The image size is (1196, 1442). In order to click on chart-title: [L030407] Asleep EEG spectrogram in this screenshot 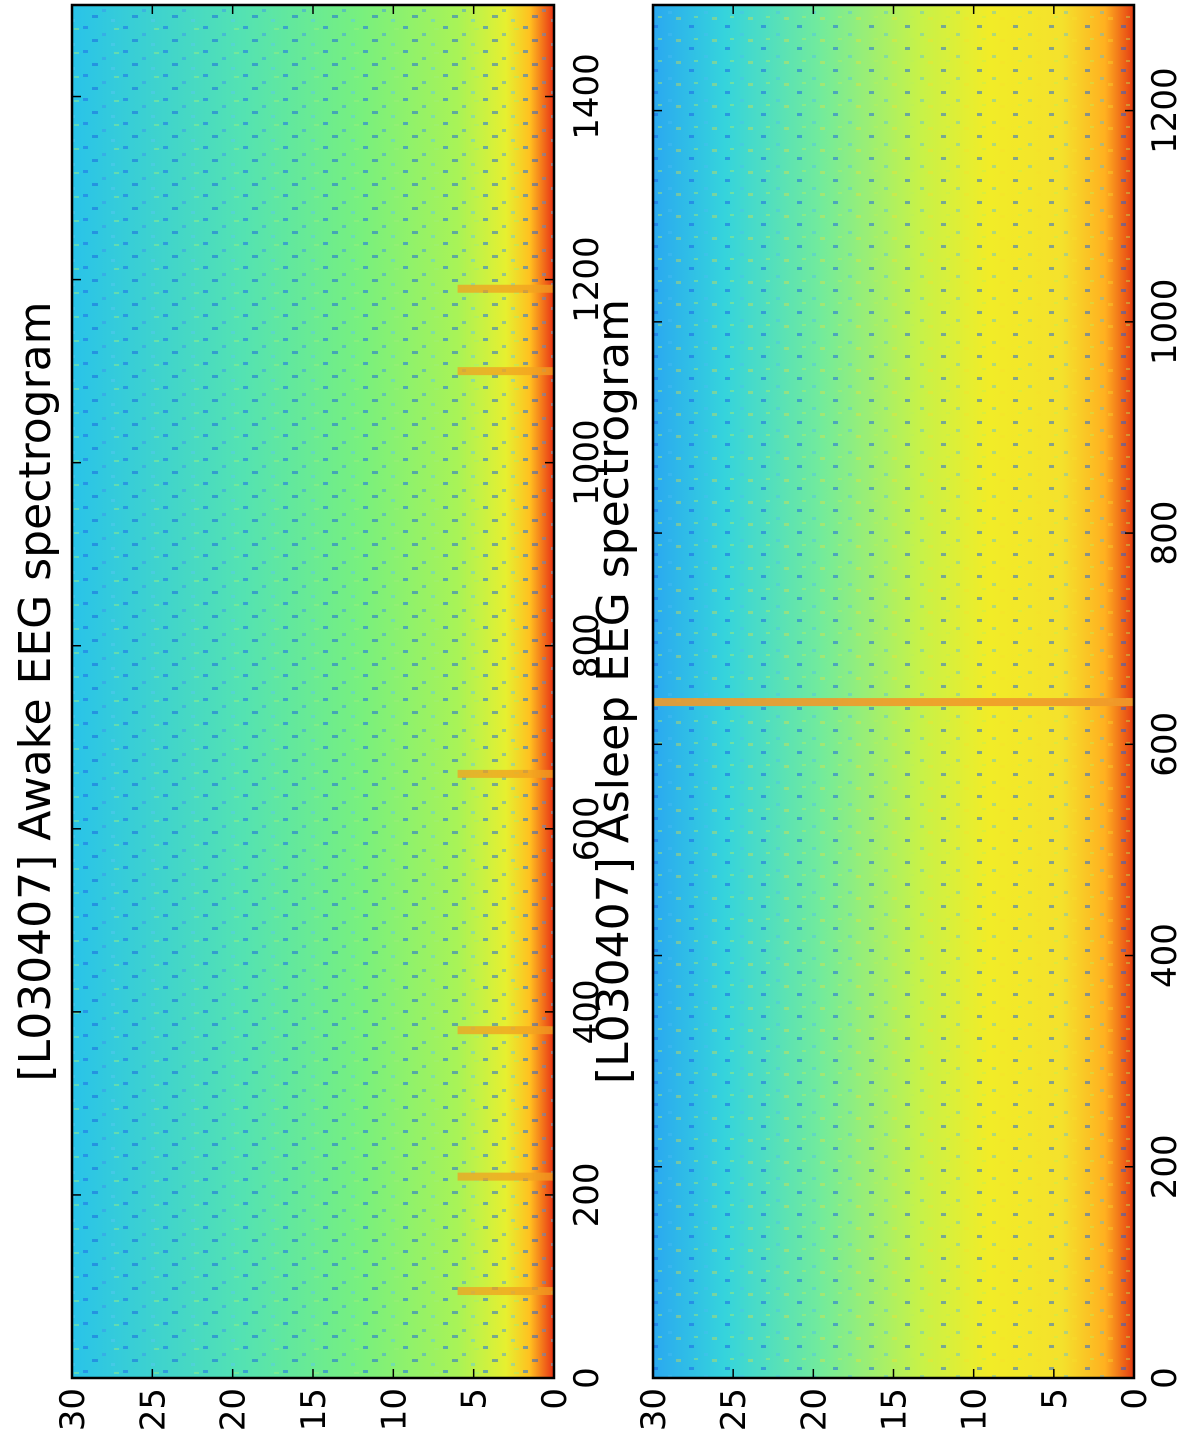, I will do `click(613, 691)`.